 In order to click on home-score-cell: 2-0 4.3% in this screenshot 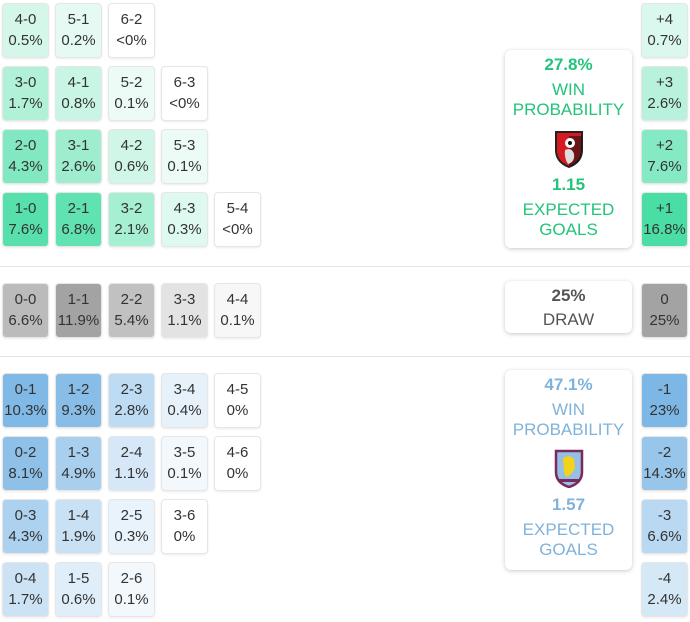, I will do `click(25, 156)`.